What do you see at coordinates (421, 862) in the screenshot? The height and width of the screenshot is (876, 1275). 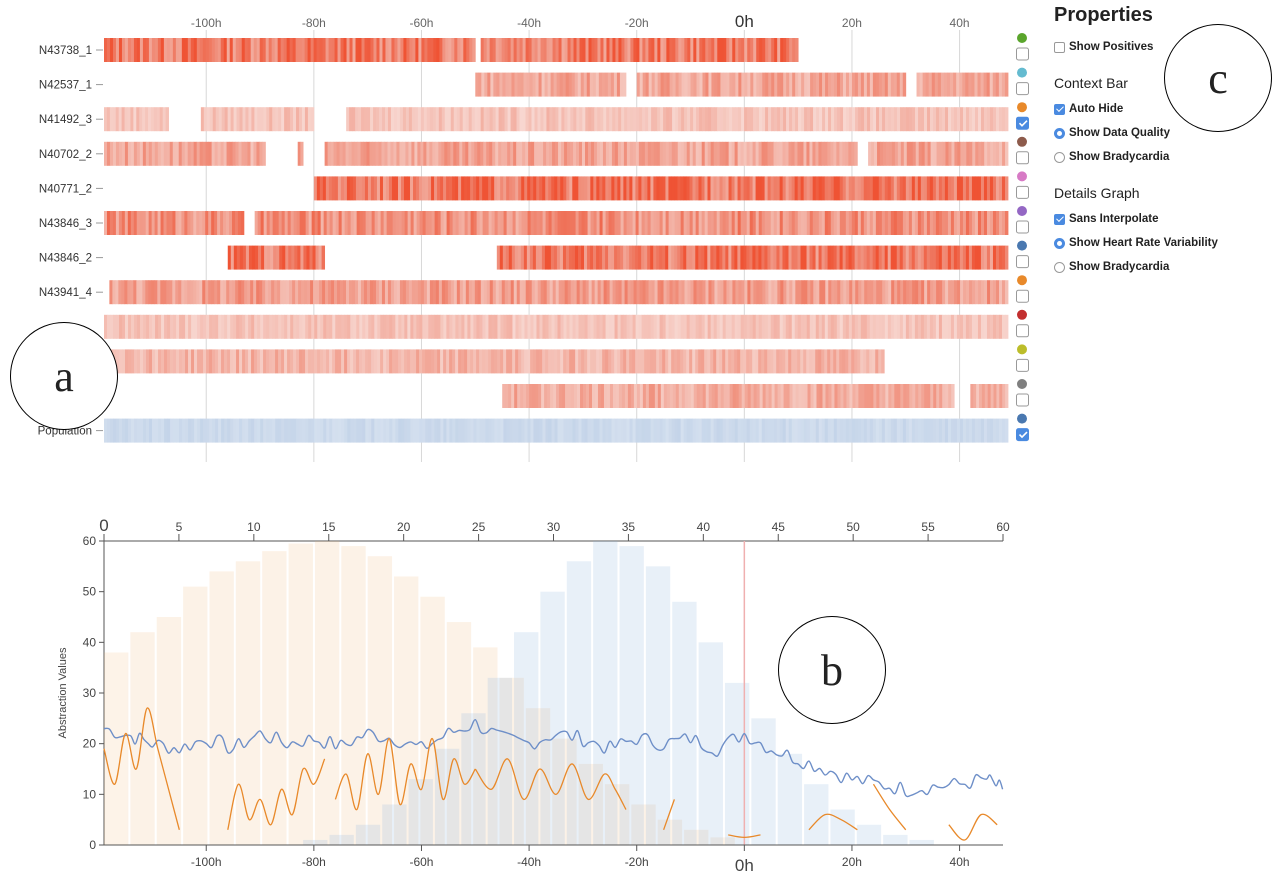 I see `x-axis-tick-label: -60h` at bounding box center [421, 862].